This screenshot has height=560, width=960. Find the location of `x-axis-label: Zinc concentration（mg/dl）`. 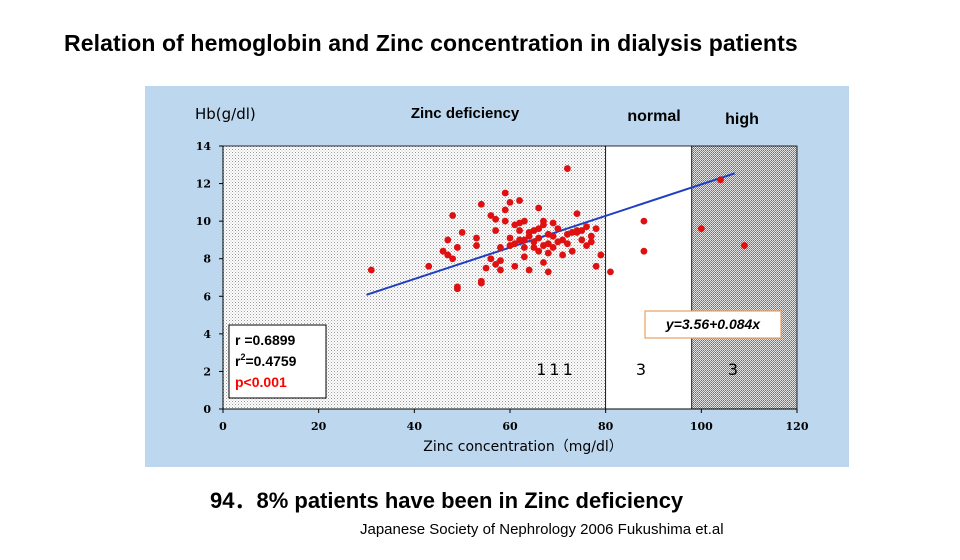

x-axis-label: Zinc concentration（mg/dl） is located at coordinates (522, 447).